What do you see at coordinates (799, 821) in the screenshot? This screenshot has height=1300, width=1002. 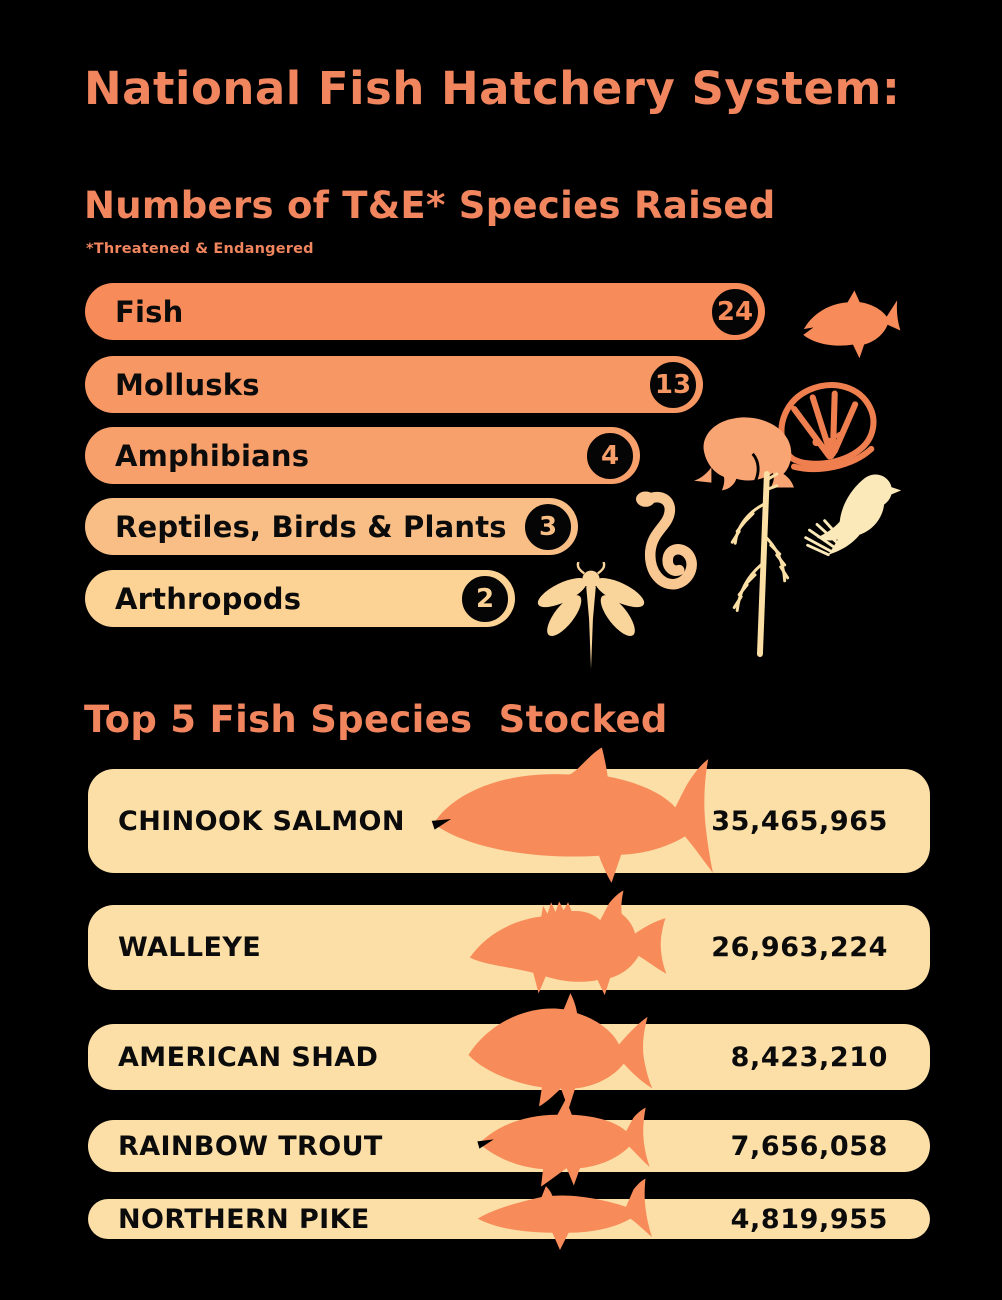 I see `species-value: 35,465,965` at bounding box center [799, 821].